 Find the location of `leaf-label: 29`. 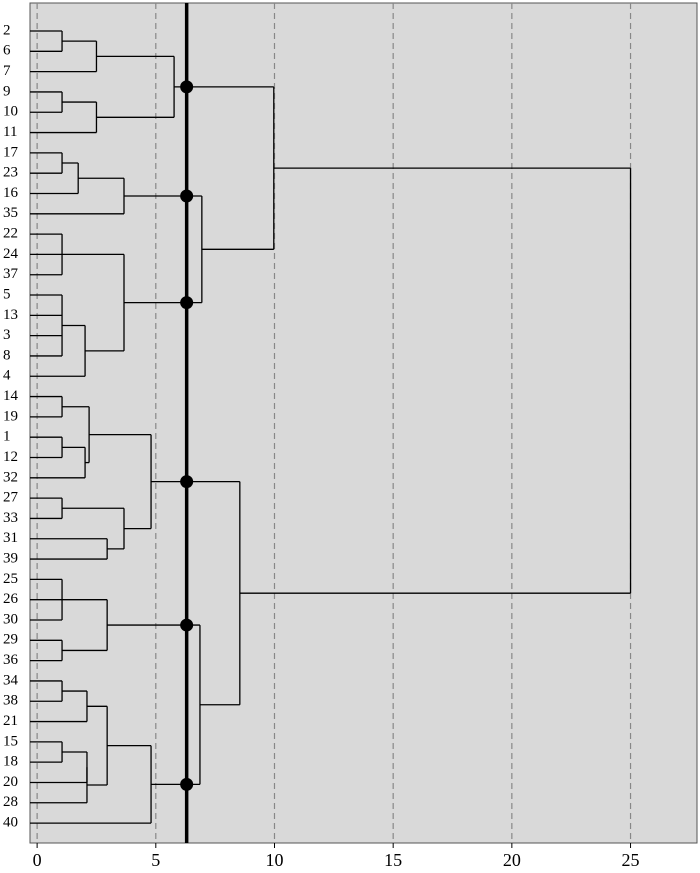

leaf-label: 29 is located at coordinates (10, 640).